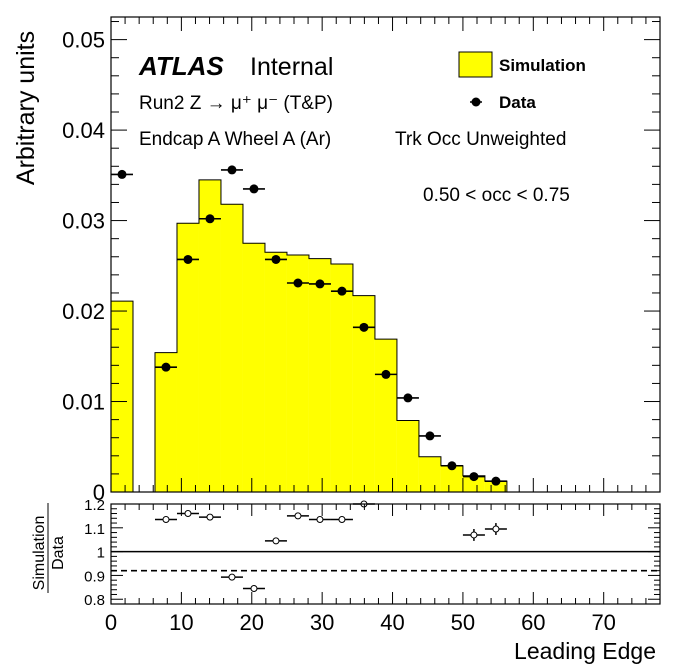 This screenshot has width=696, height=672. What do you see at coordinates (83, 402) in the screenshot?
I see `y-tick-label: 0.01` at bounding box center [83, 402].